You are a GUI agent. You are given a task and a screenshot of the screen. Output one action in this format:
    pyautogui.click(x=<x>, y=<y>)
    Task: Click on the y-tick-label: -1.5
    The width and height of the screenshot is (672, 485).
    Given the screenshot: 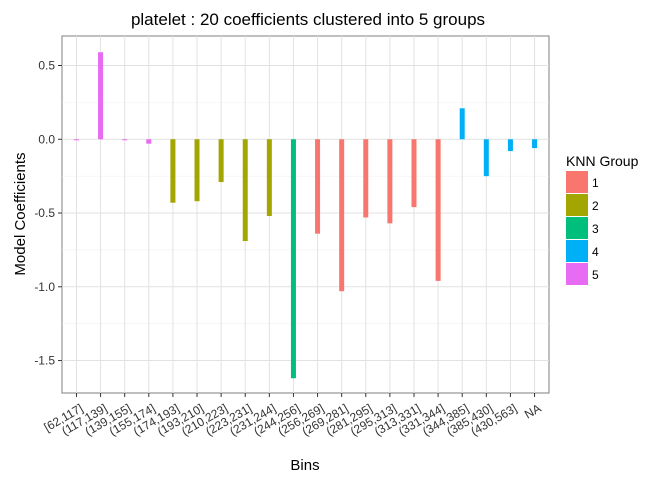 What is the action you would take?
    pyautogui.click(x=44, y=361)
    